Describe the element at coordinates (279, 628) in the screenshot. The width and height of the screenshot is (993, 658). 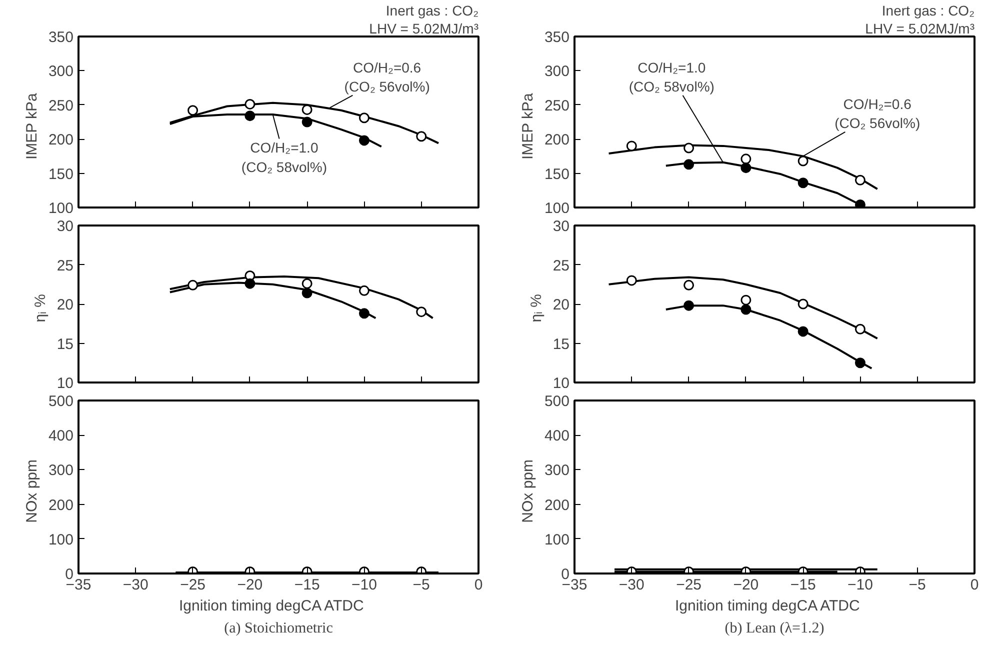
I see `text: (a) Stoichiometric` at that location.